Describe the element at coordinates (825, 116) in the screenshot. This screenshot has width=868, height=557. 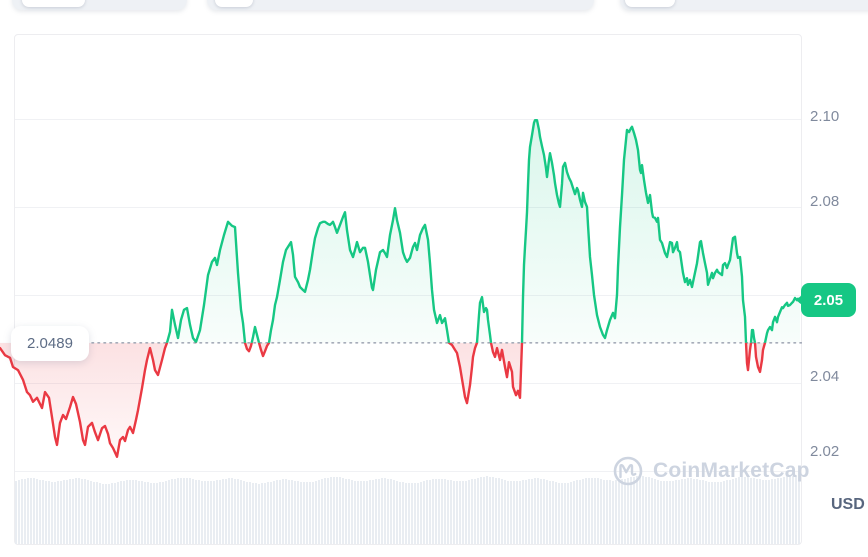
I see `y-axis-label-2.10: 2.10` at that location.